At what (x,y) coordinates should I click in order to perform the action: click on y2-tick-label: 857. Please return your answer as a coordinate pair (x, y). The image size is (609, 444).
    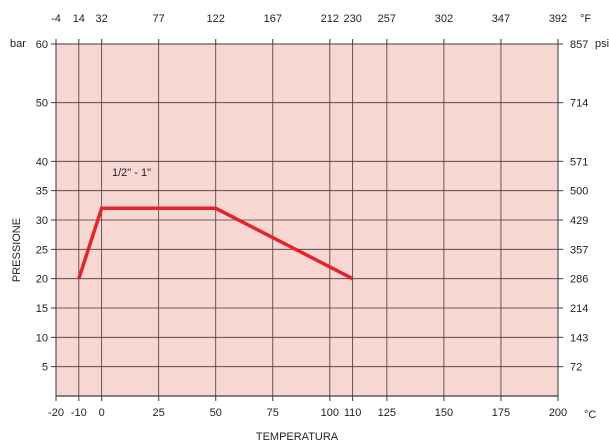
    Looking at the image, I should click on (579, 45).